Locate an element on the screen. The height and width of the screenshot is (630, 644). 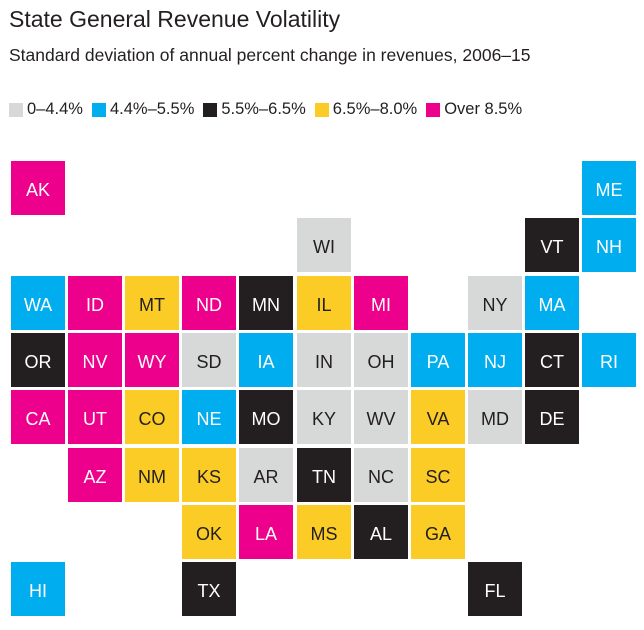
legend-item: 6.5%–8.0% is located at coordinates (366, 109).